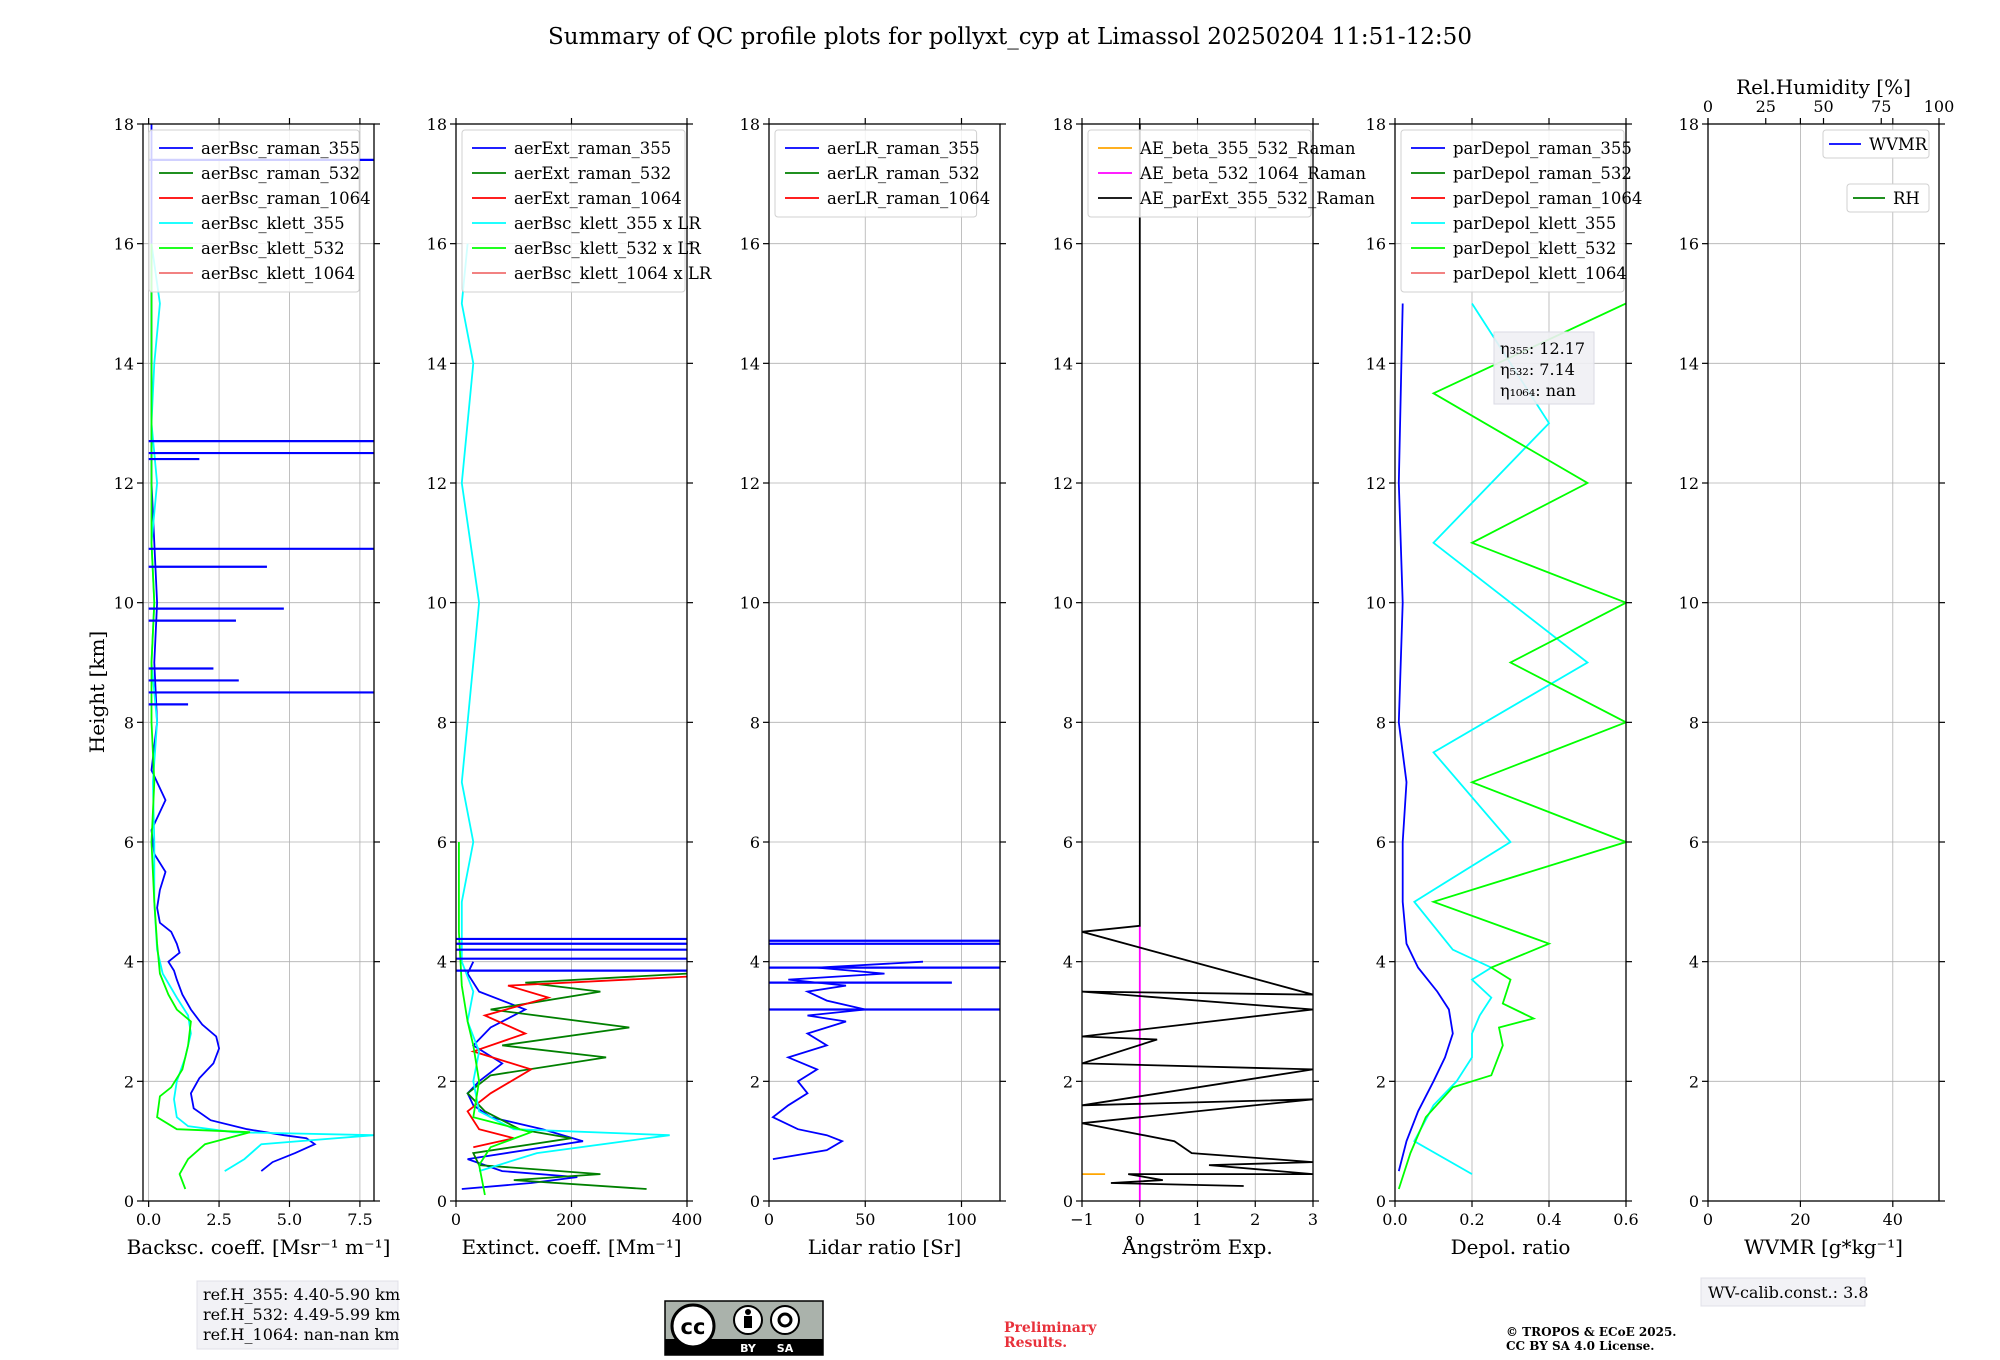 This screenshot has width=2000, height=1360. I want to click on x-axis-label: Ångström Exp., so click(1196, 1246).